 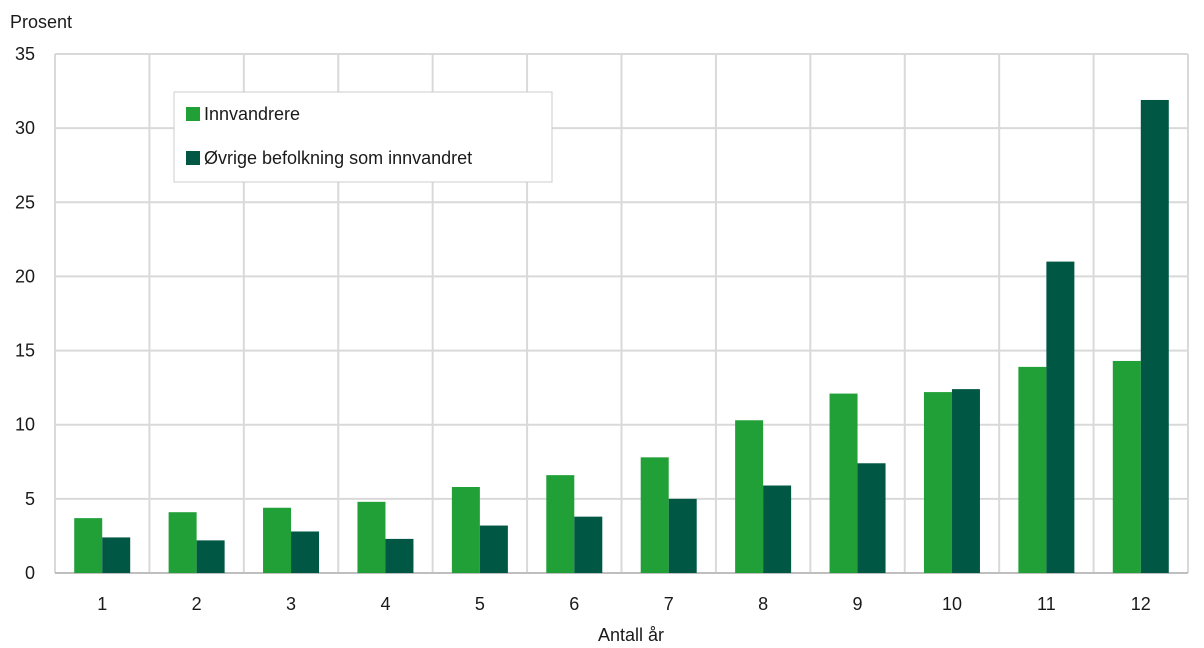 I want to click on y-tick-label: 15, so click(x=25, y=351).